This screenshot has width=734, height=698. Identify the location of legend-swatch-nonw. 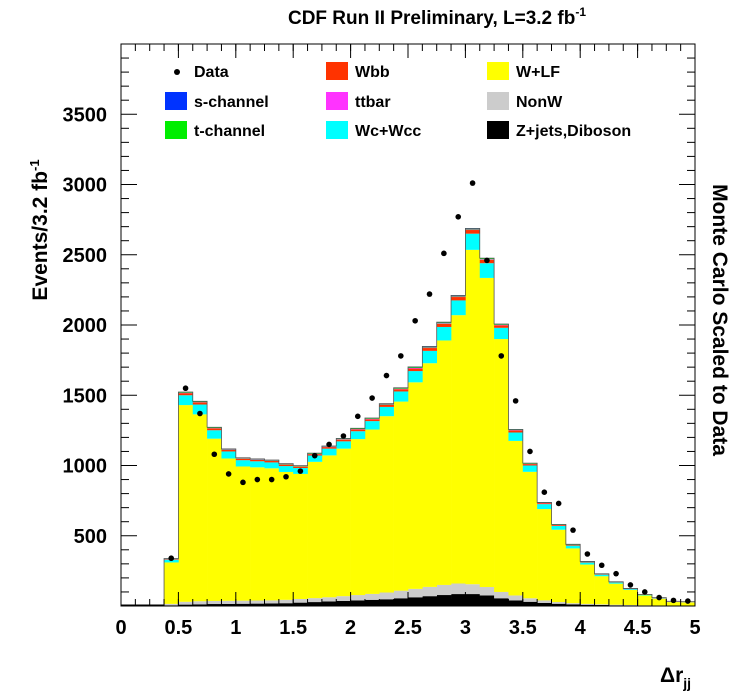
(498, 101).